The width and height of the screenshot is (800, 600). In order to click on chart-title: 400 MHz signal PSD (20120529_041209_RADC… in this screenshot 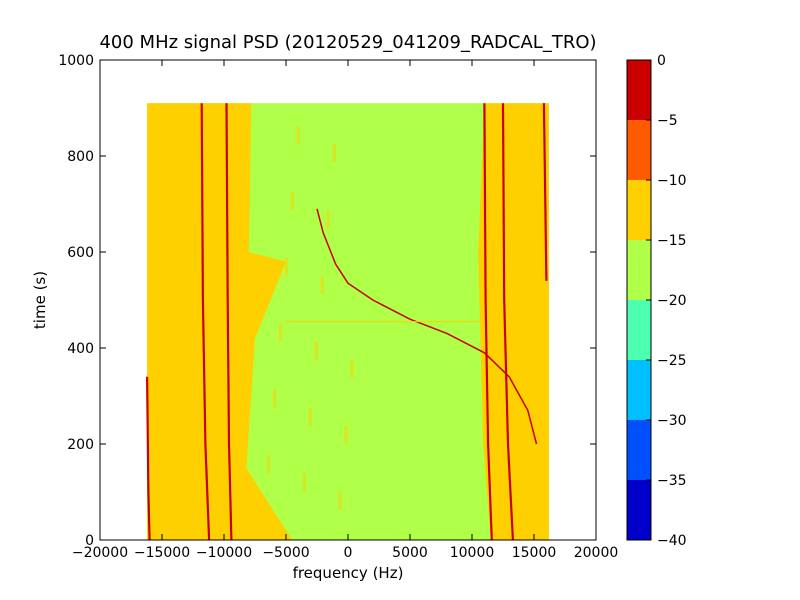, I will do `click(347, 42)`.